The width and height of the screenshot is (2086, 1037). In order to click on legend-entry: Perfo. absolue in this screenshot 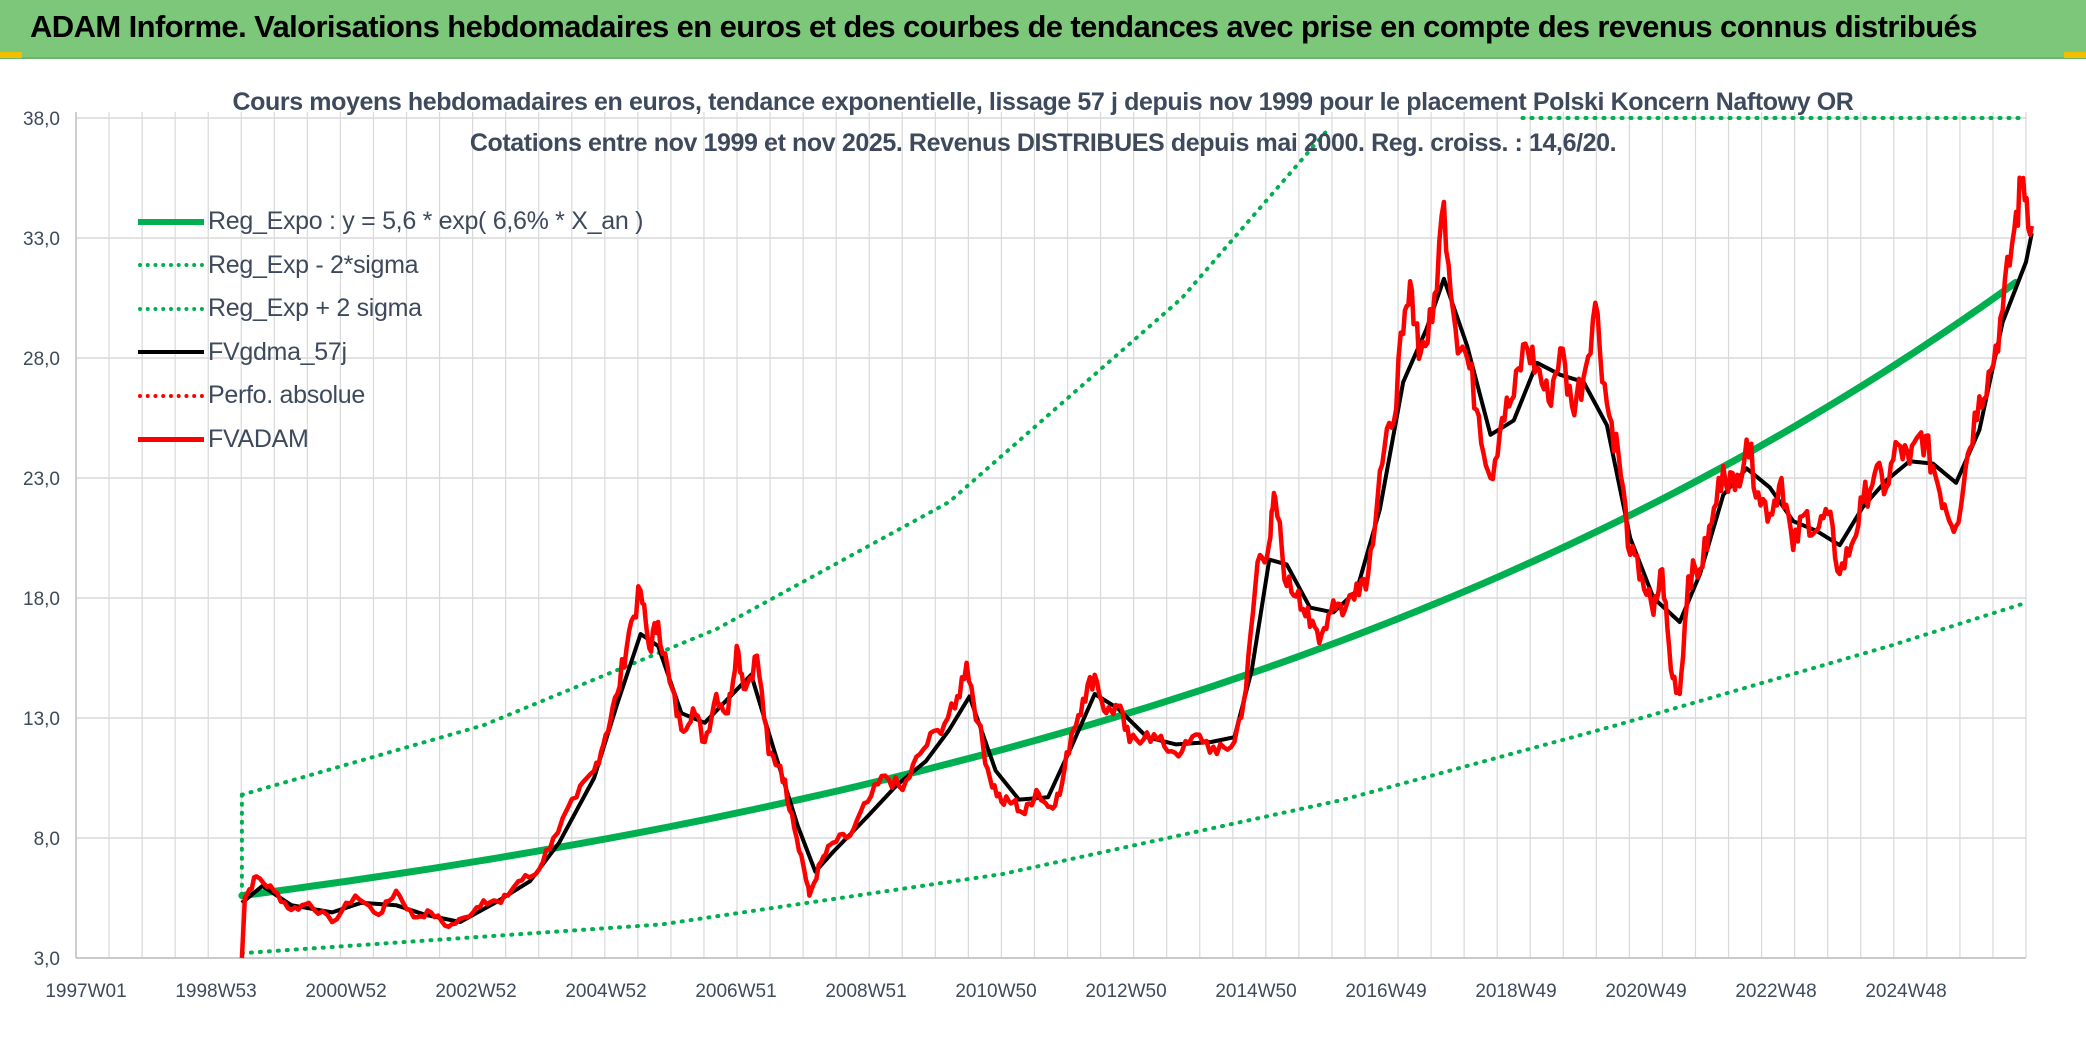, I will do `click(390, 396)`.